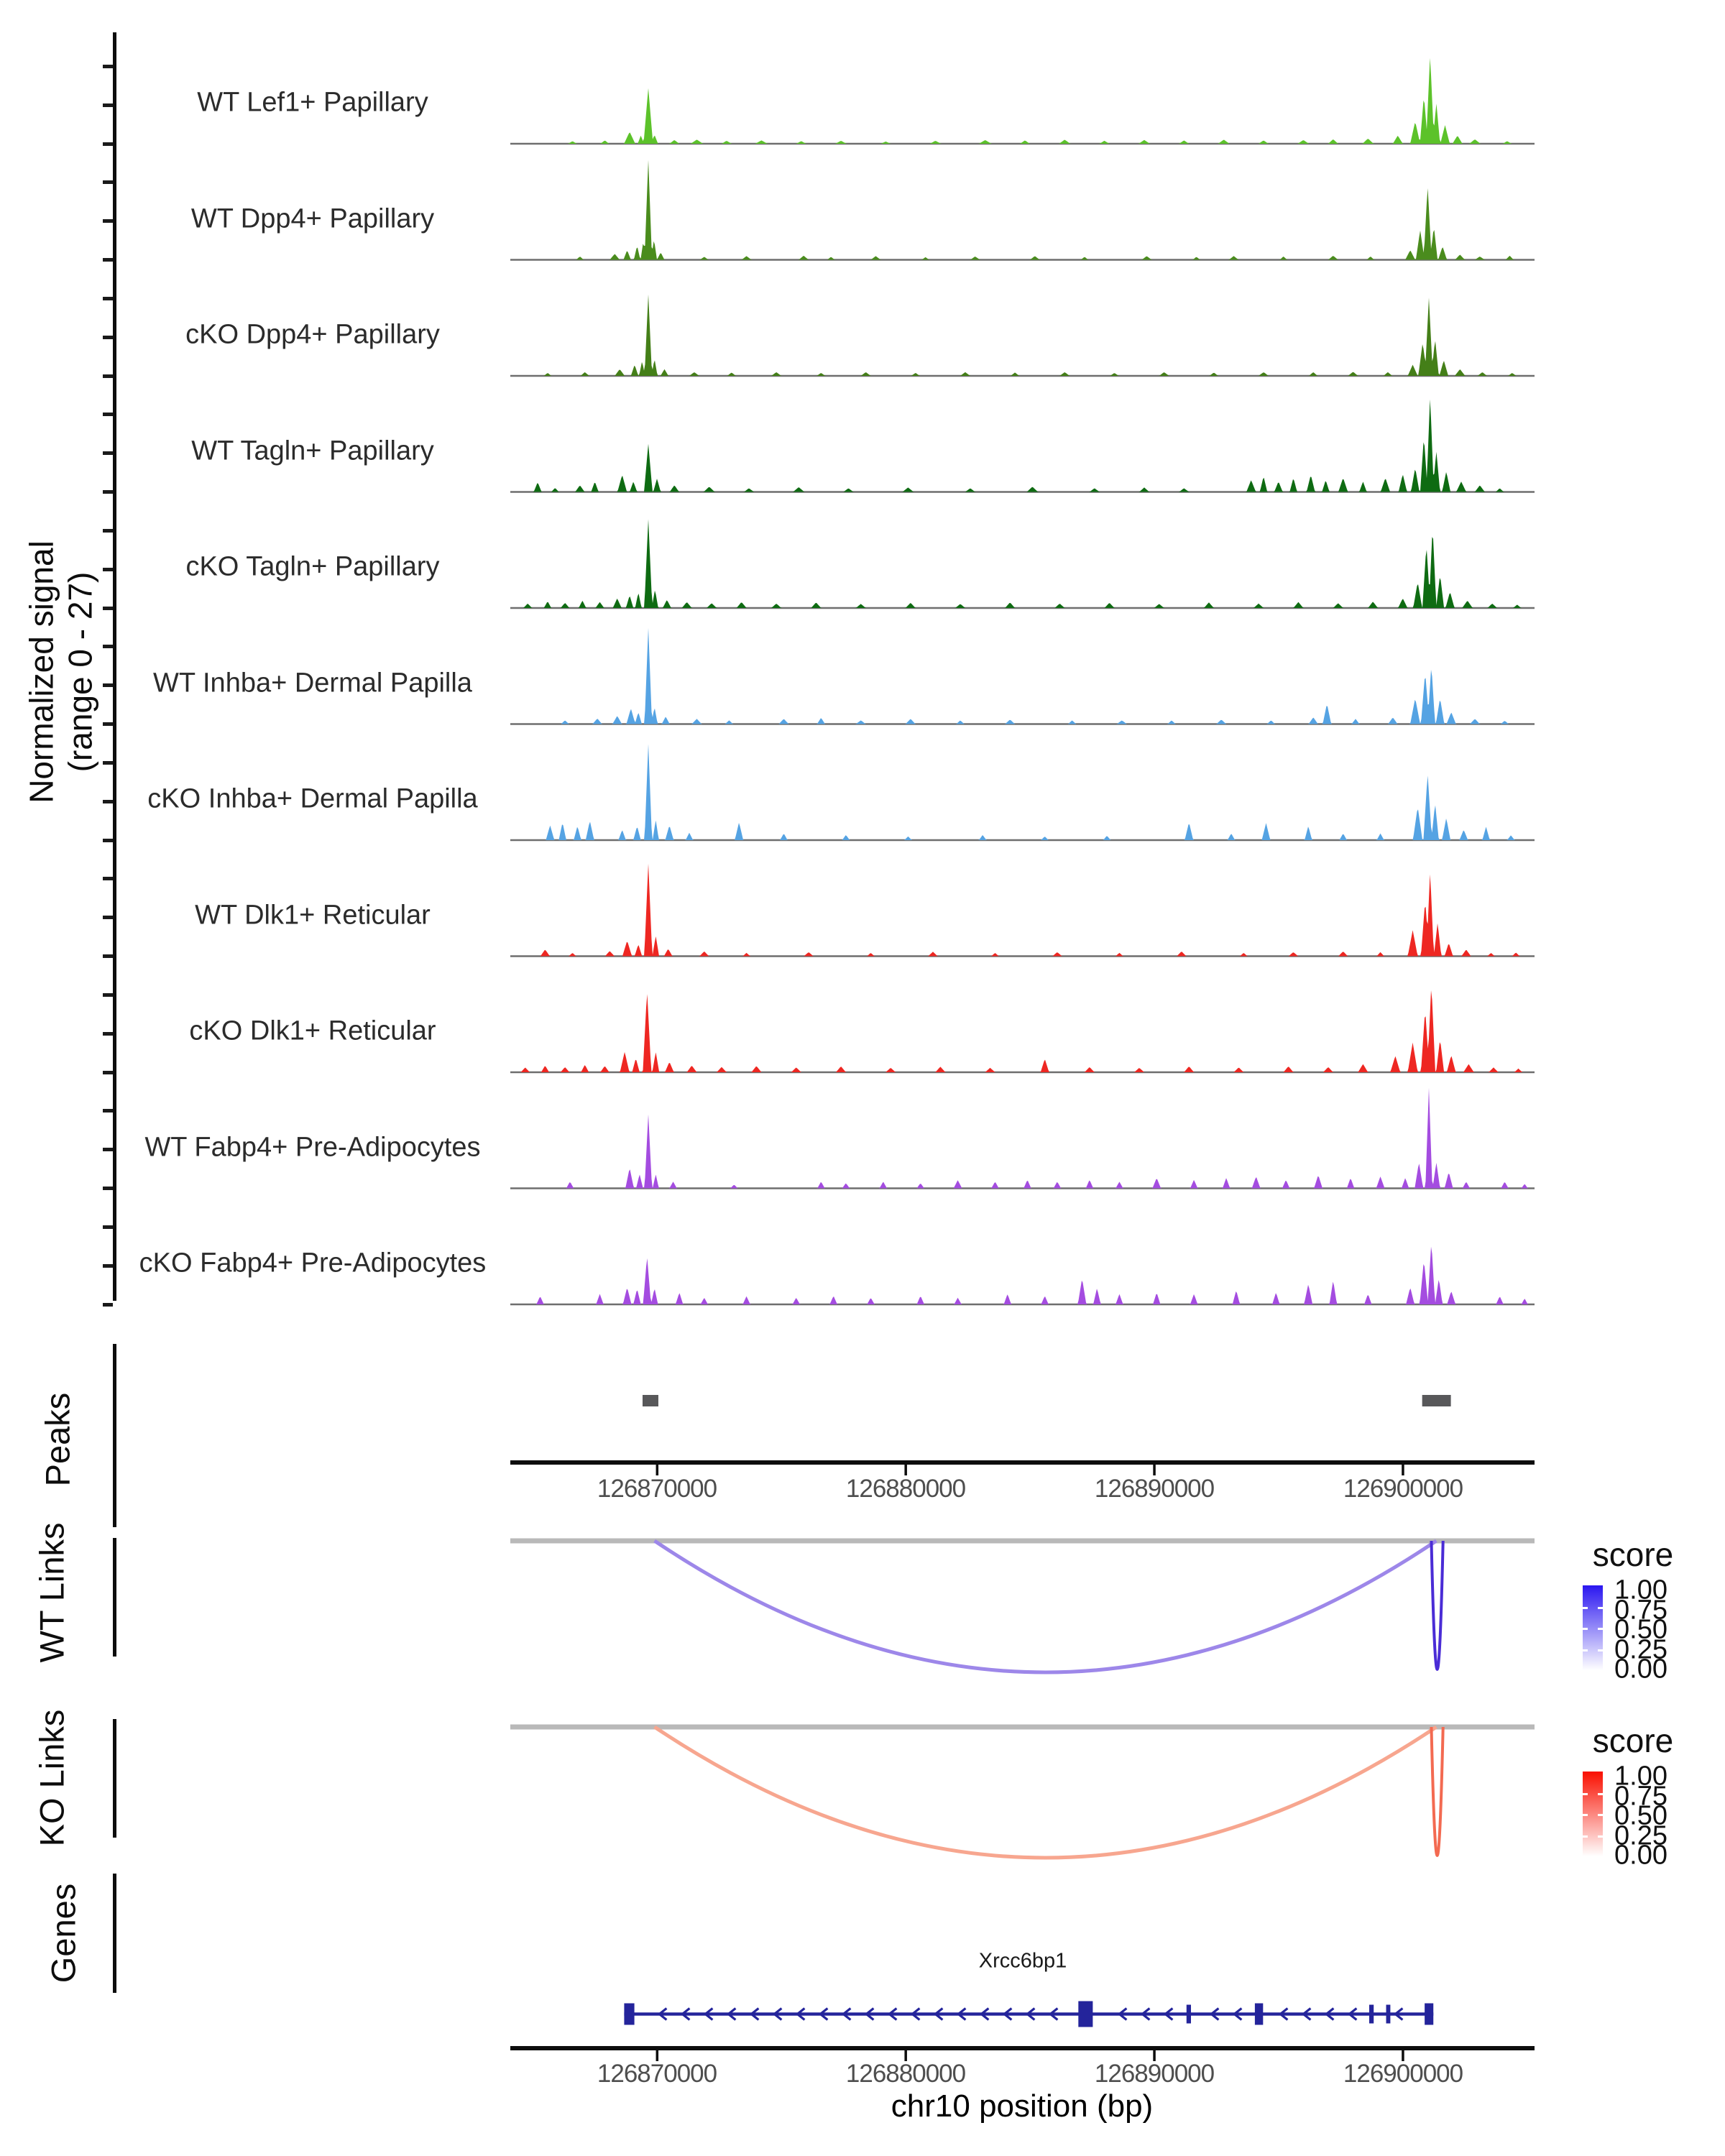  Describe the element at coordinates (63, 1933) in the screenshot. I see `section-label-genes: Genes` at that location.